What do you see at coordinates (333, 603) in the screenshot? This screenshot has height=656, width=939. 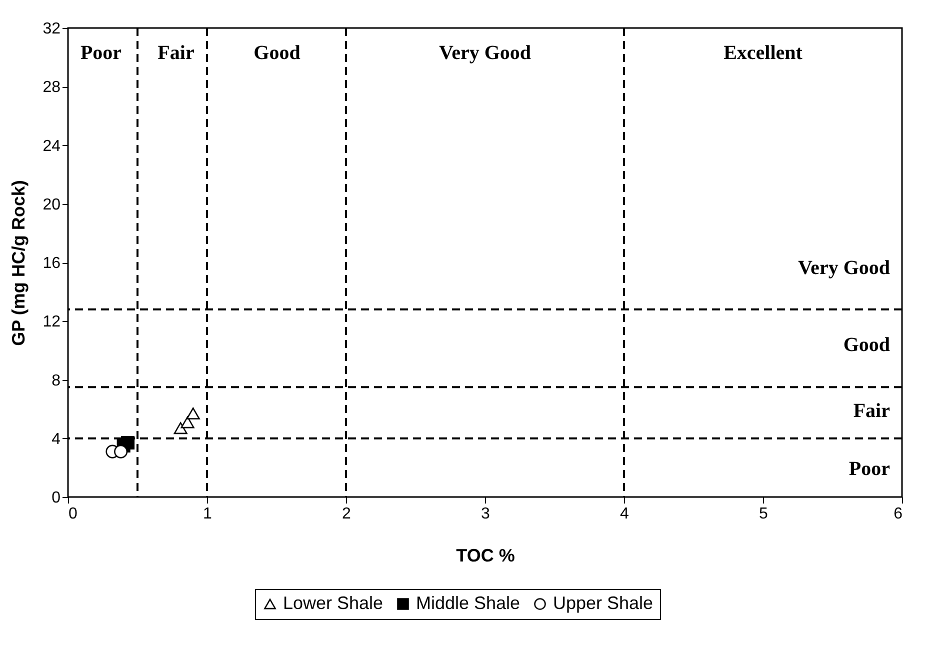 I see `legend-label: Lower Shale` at bounding box center [333, 603].